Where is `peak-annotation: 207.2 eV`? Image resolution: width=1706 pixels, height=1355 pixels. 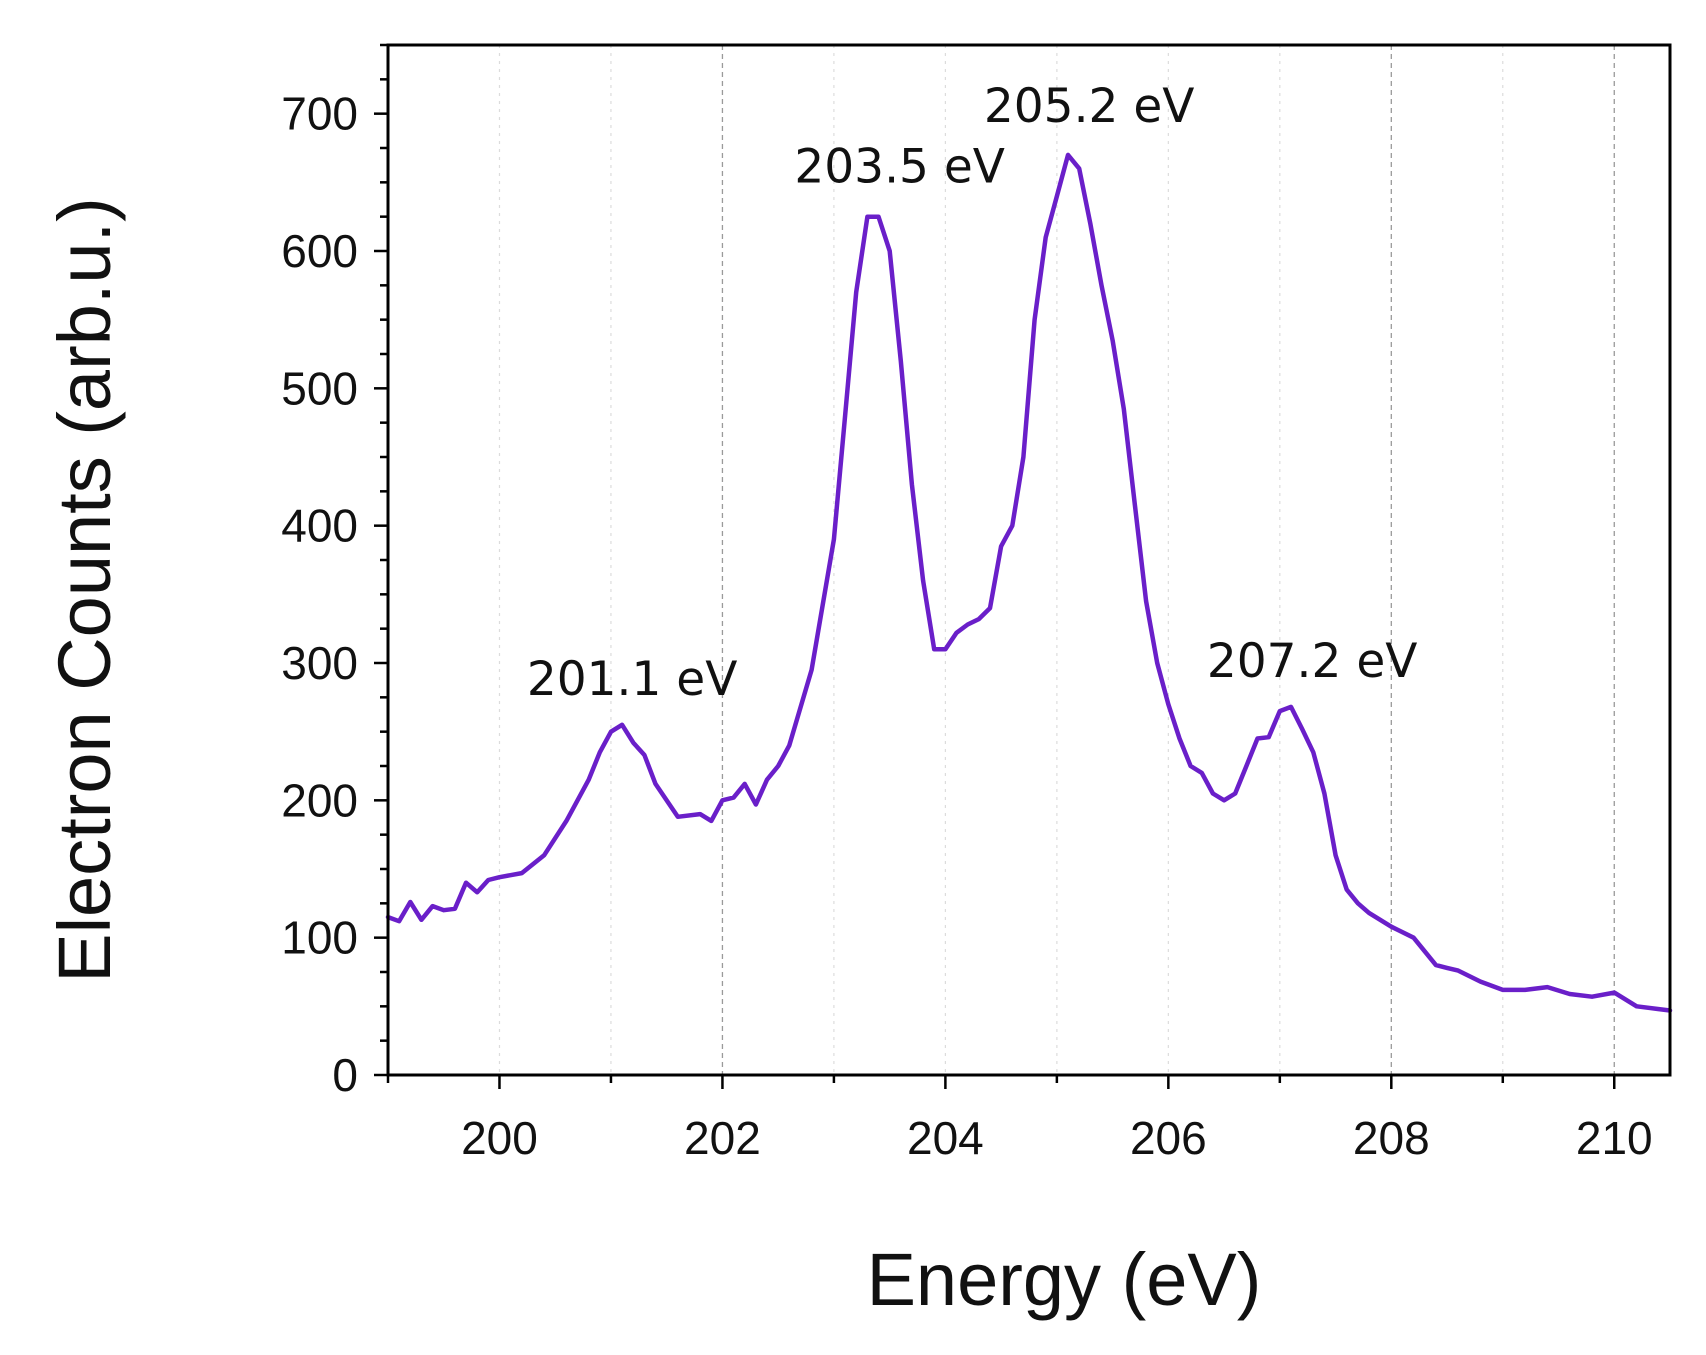
peak-annotation: 207.2 eV is located at coordinates (1312, 661).